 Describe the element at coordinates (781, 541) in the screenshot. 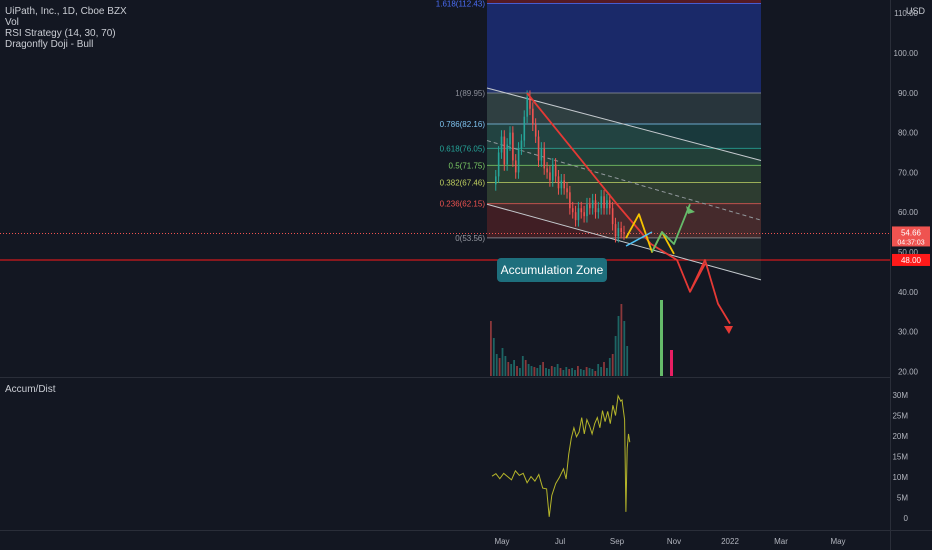

I see `time-axis-tick: Mar` at that location.